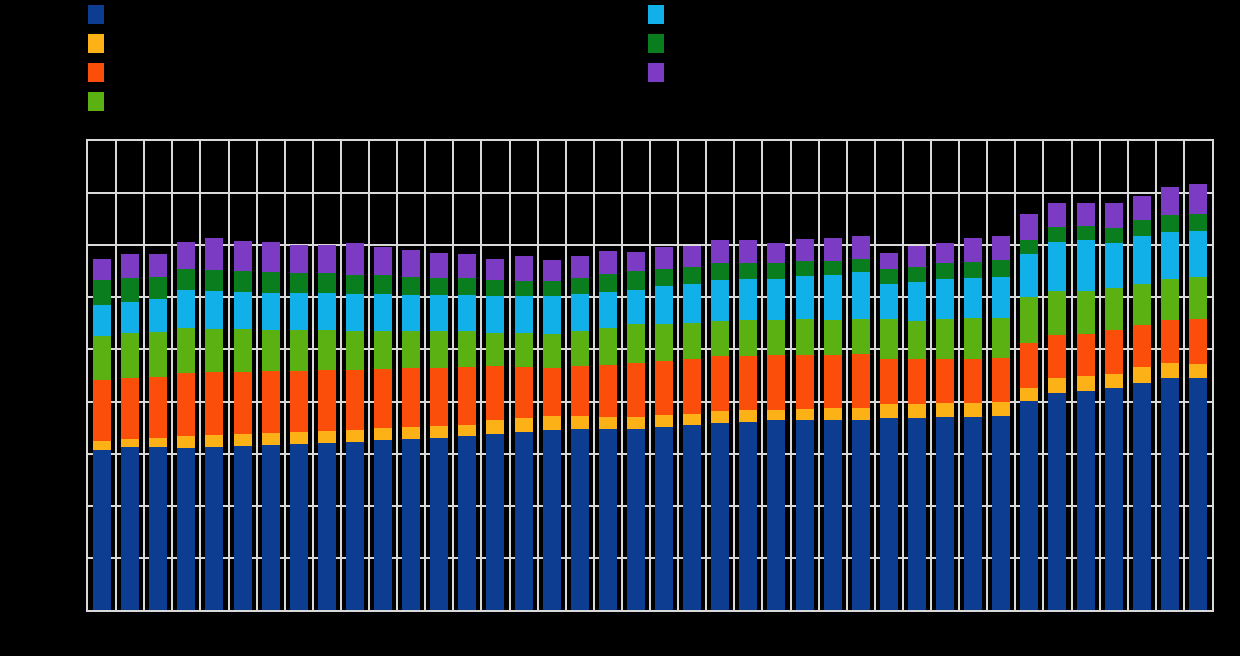  What do you see at coordinates (656, 72) in the screenshot?
I see `legend-swatch-purple` at bounding box center [656, 72].